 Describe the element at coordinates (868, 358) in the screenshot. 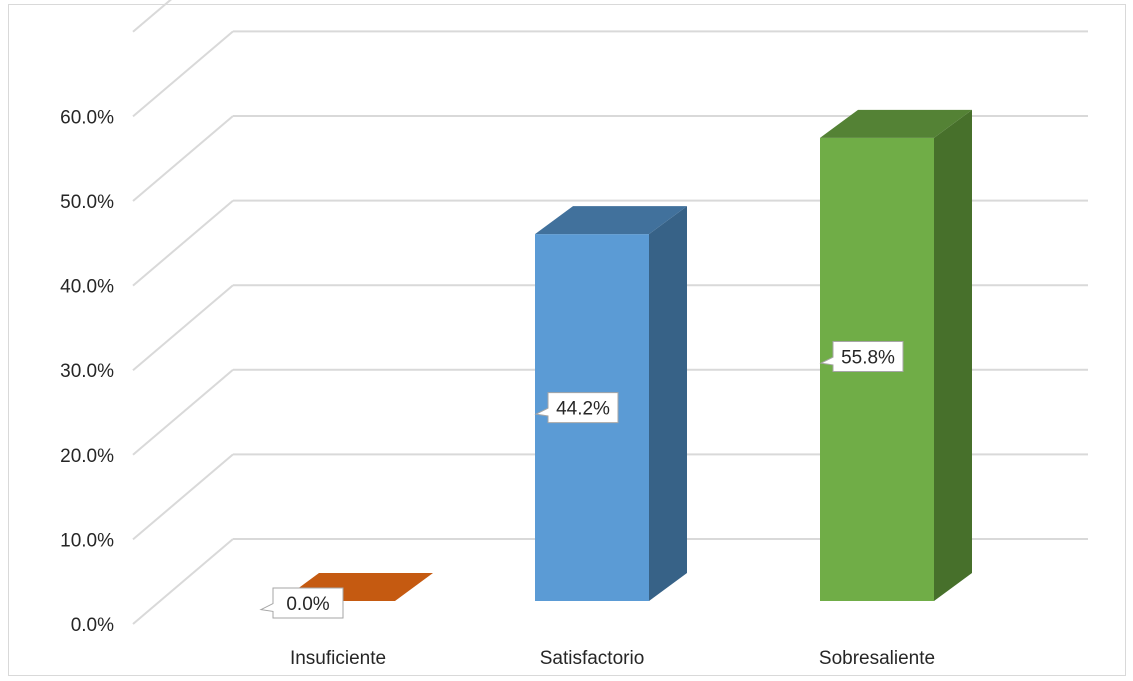

I see `data-label-text: 55.8%` at that location.